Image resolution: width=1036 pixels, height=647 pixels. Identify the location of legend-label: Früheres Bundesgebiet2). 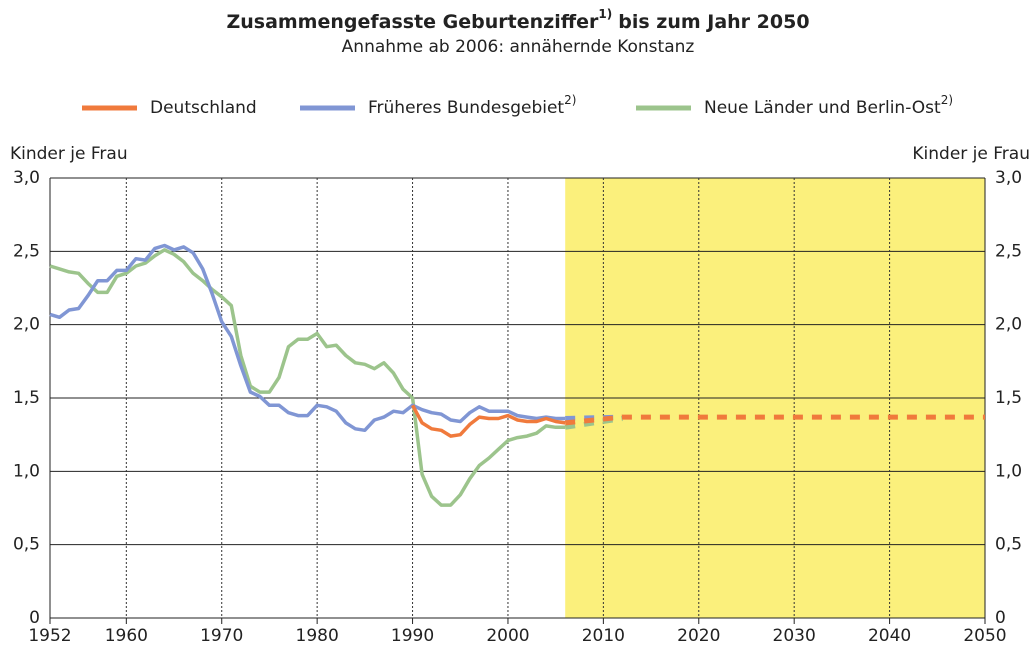
(472, 106).